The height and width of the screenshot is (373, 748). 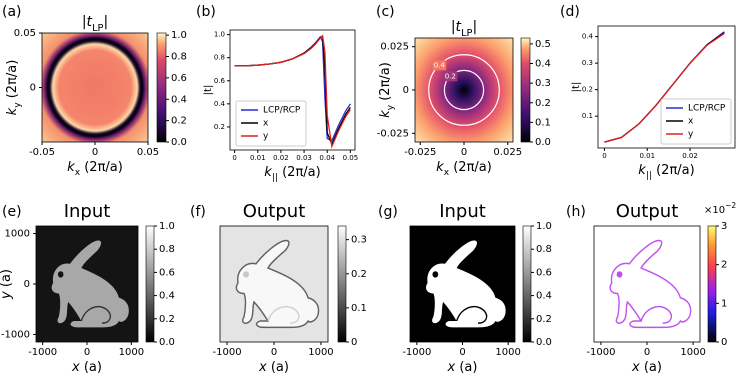 What do you see at coordinates (724, 265) in the screenshot?
I see `colorbar-tick-label: 2` at bounding box center [724, 265].